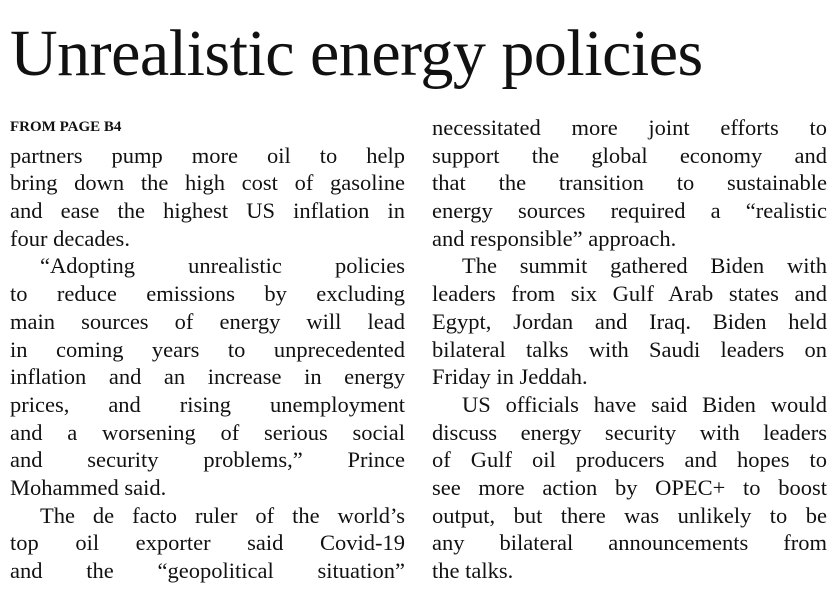 This screenshot has width=836, height=598. I want to click on text-line: The de facto ruler of the world’s, so click(222, 515).